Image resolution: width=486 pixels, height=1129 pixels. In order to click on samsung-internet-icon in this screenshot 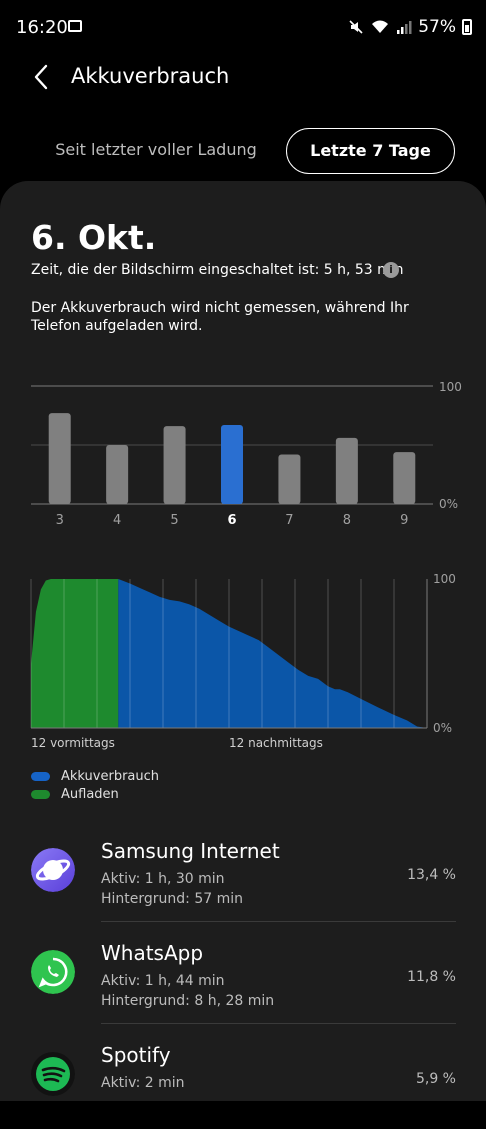, I will do `click(53, 870)`.